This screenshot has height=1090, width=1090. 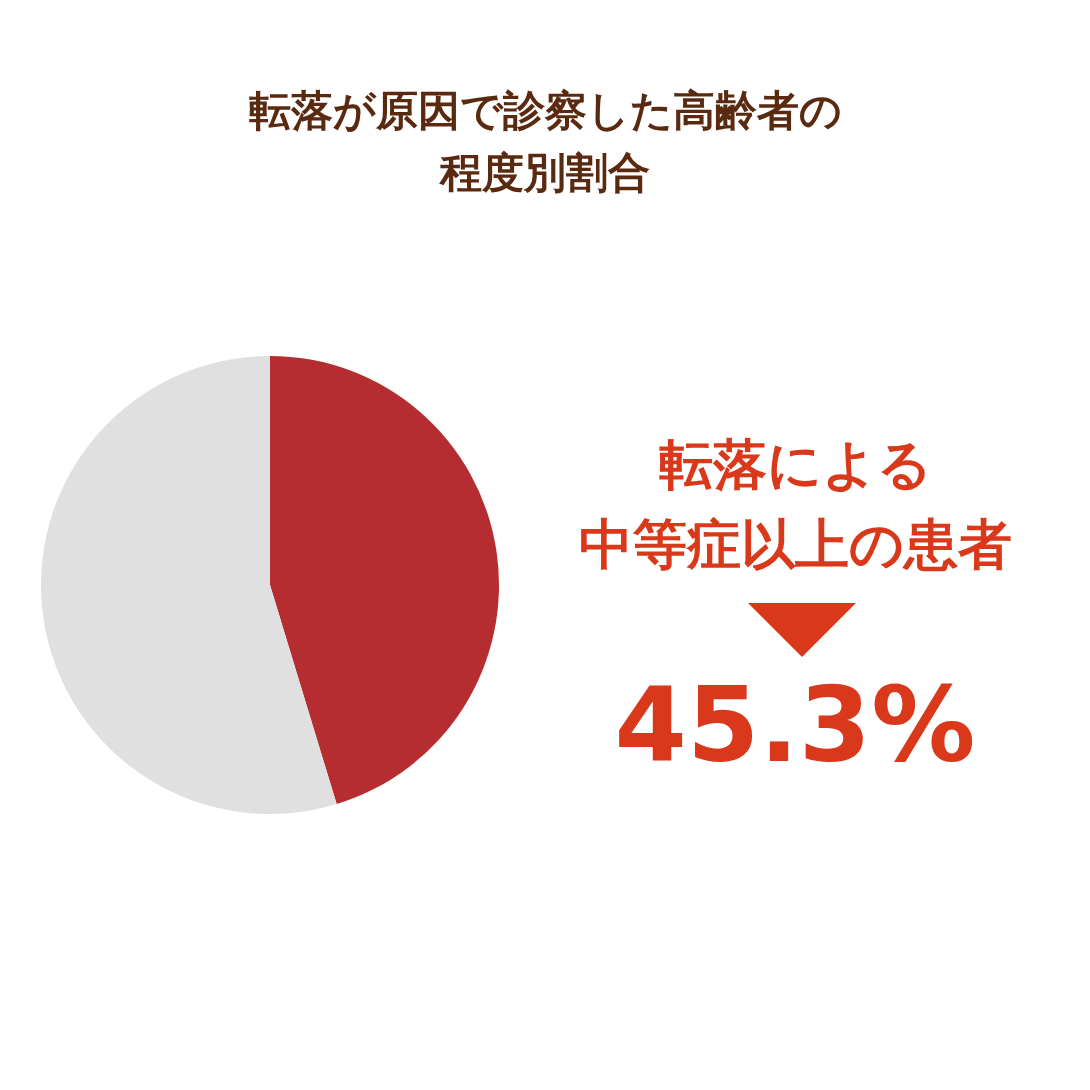 I want to click on chart-title: 転落が原因で診察した高齢者の程度別割合, so click(x=545, y=142).